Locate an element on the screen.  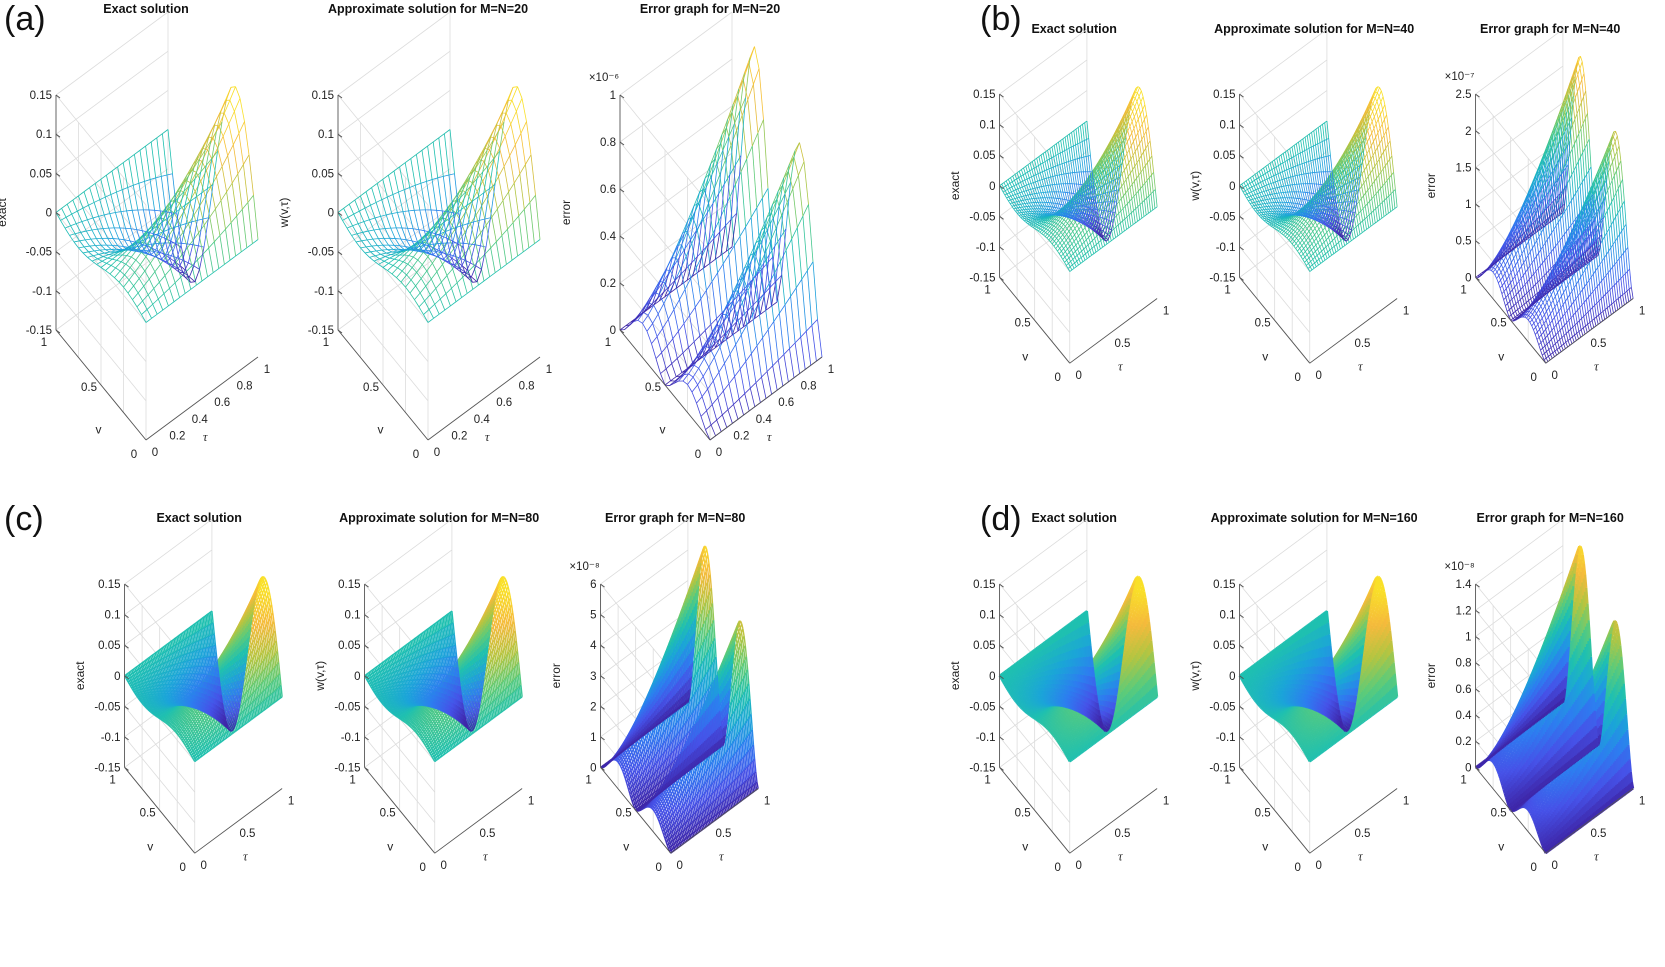
v-tick-label: 1 is located at coordinates (326, 343).